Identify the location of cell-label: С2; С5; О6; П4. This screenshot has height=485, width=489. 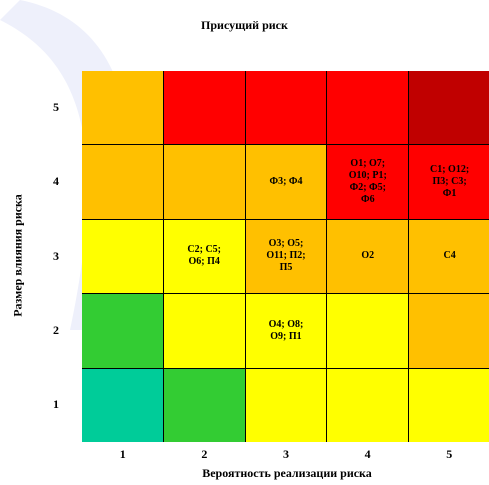
(204, 256).